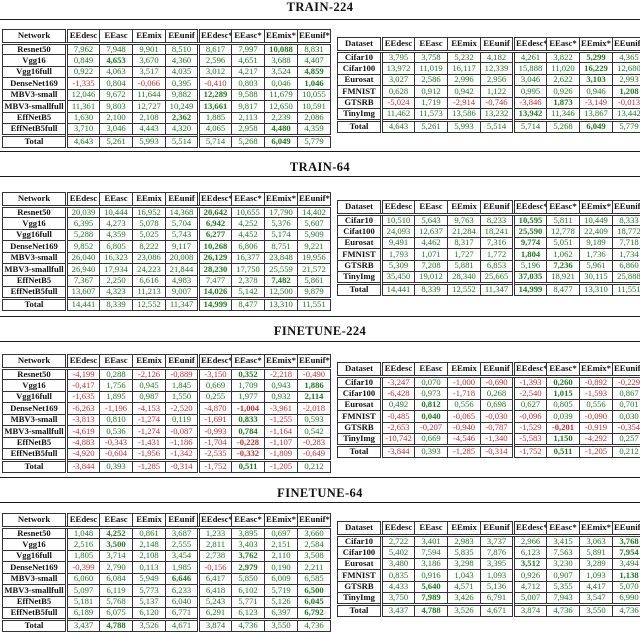  What do you see at coordinates (360, 599) in the screenshot?
I see `row-label: TinyImg` at bounding box center [360, 599].